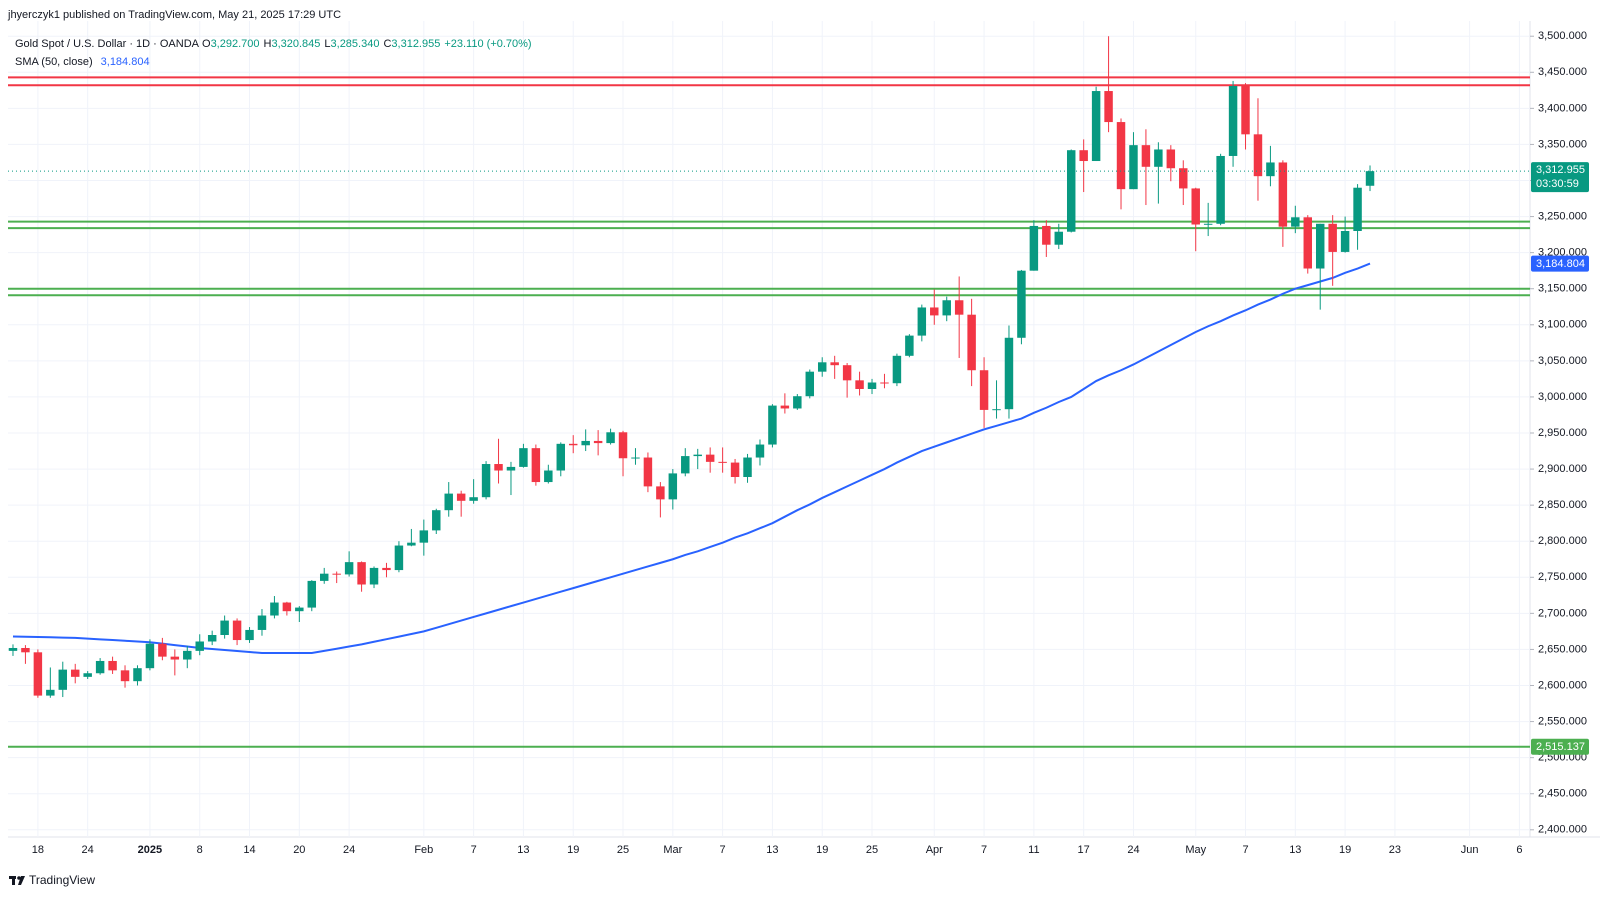  What do you see at coordinates (355, 44) in the screenshot?
I see `legend-value: 3,285.340` at bounding box center [355, 44].